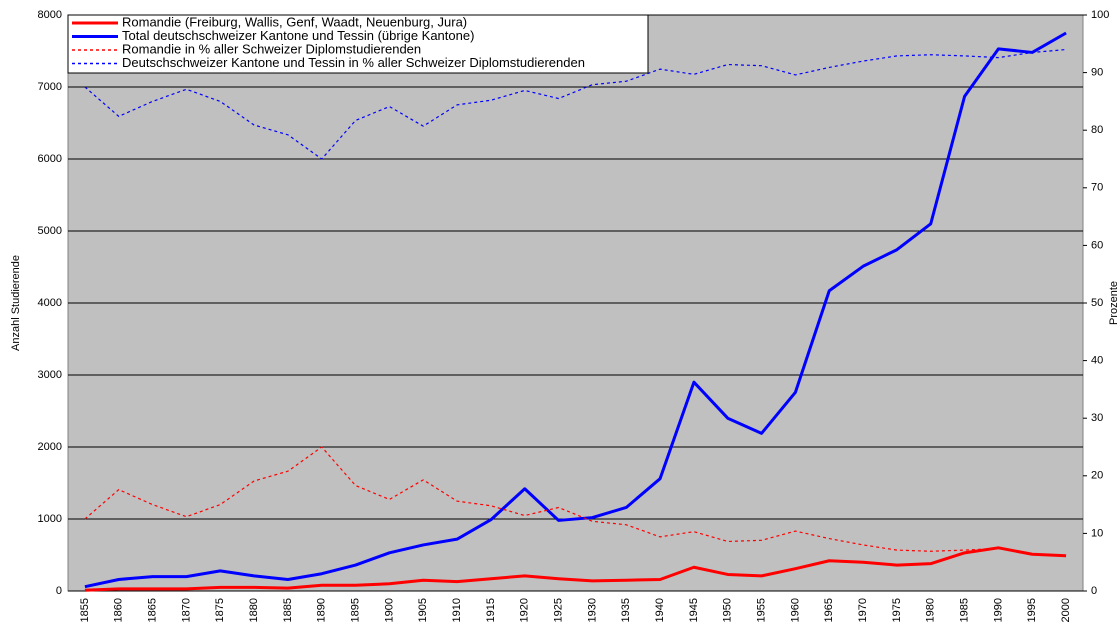 Image resolution: width=1120 pixels, height=631 pixels. I want to click on y2-tick-label: 20, so click(1097, 476).